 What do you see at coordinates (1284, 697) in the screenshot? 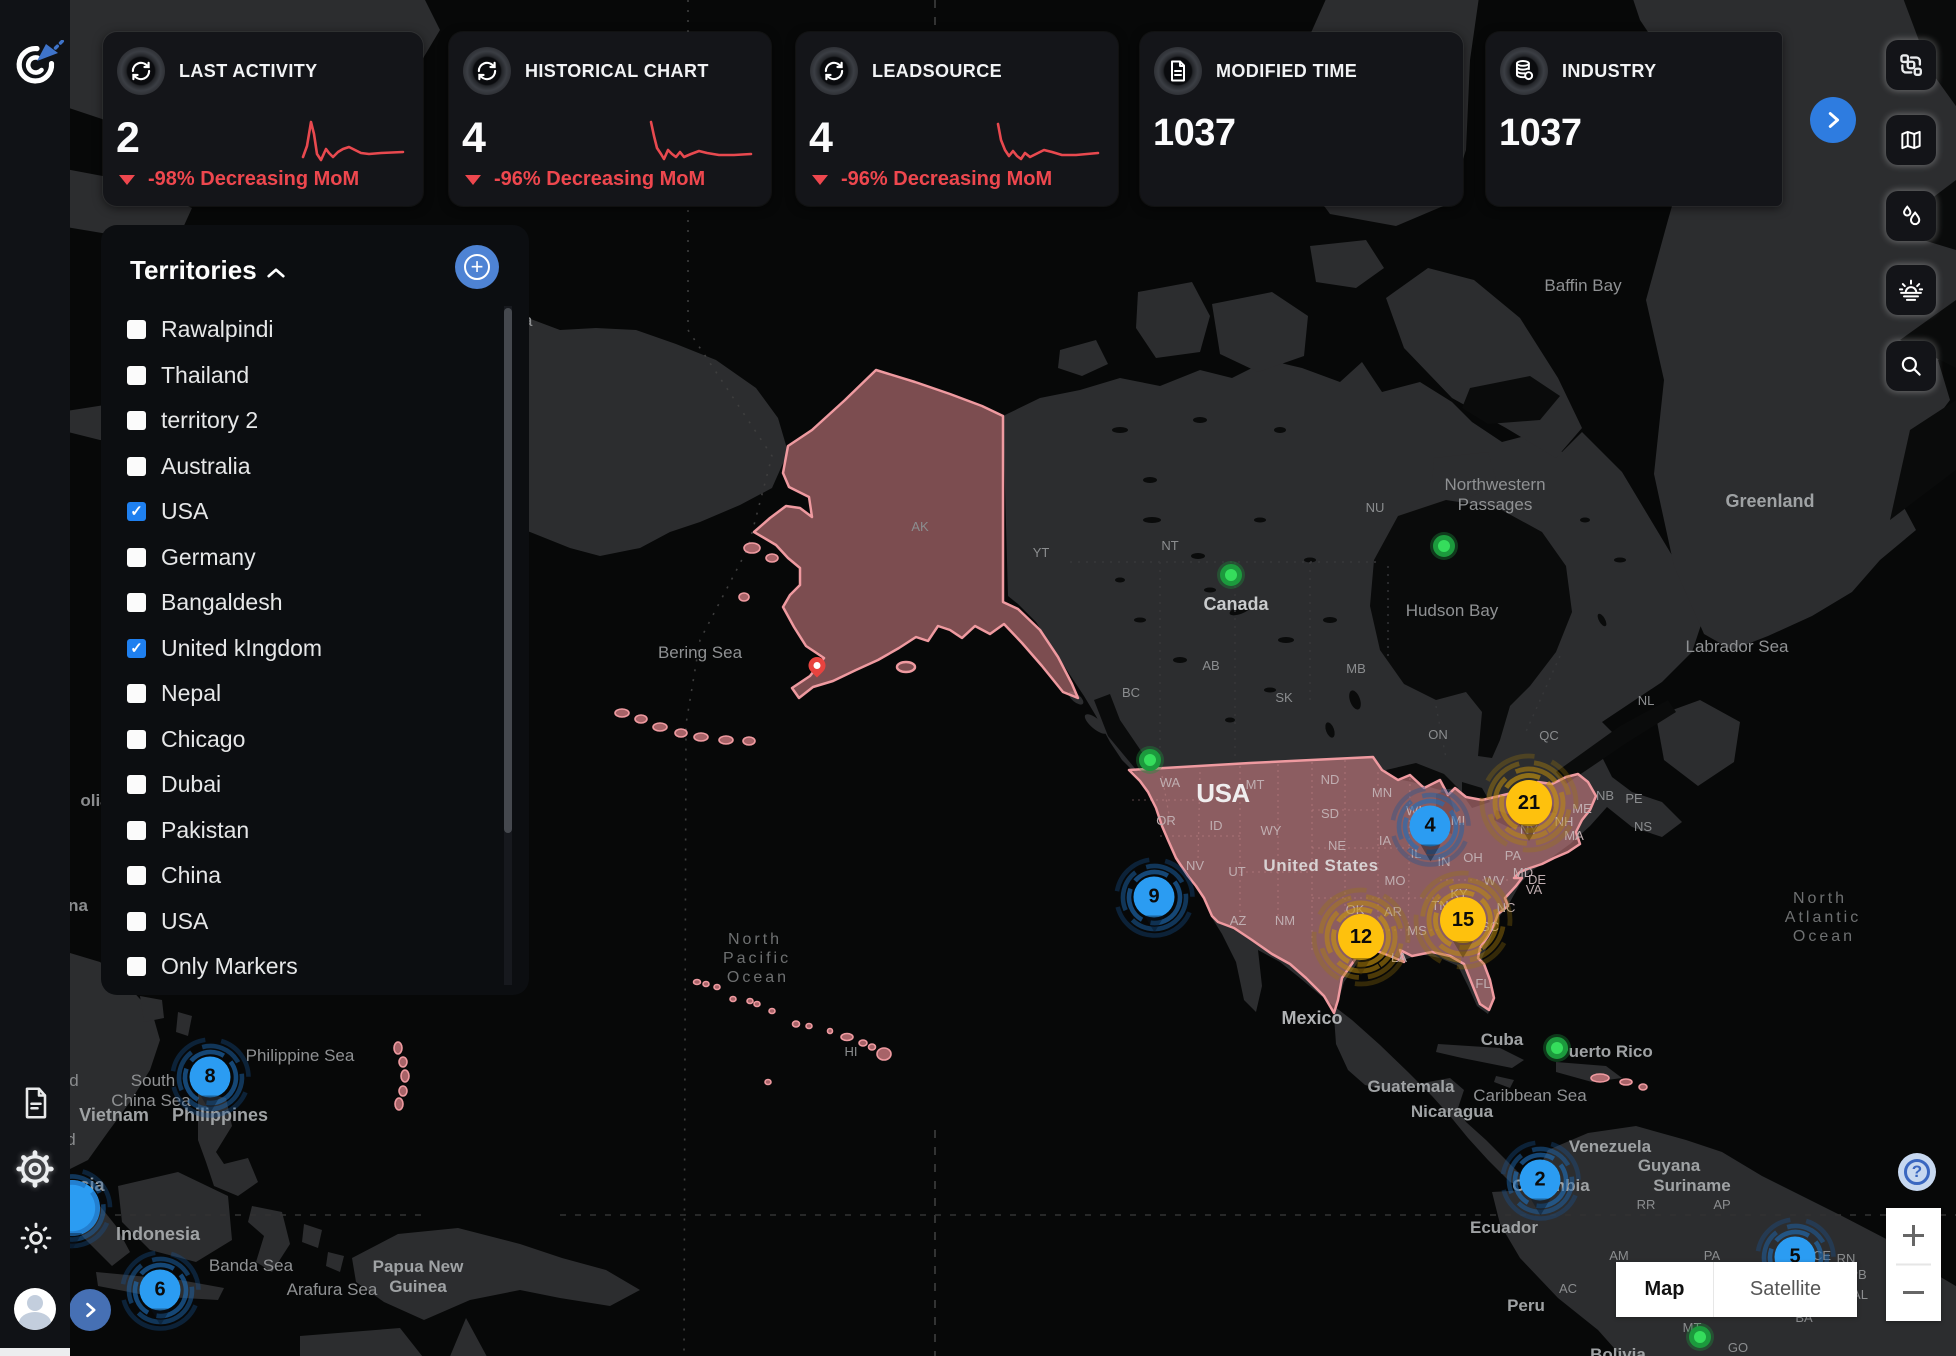
I see `svg-text: SK` at bounding box center [1284, 697].